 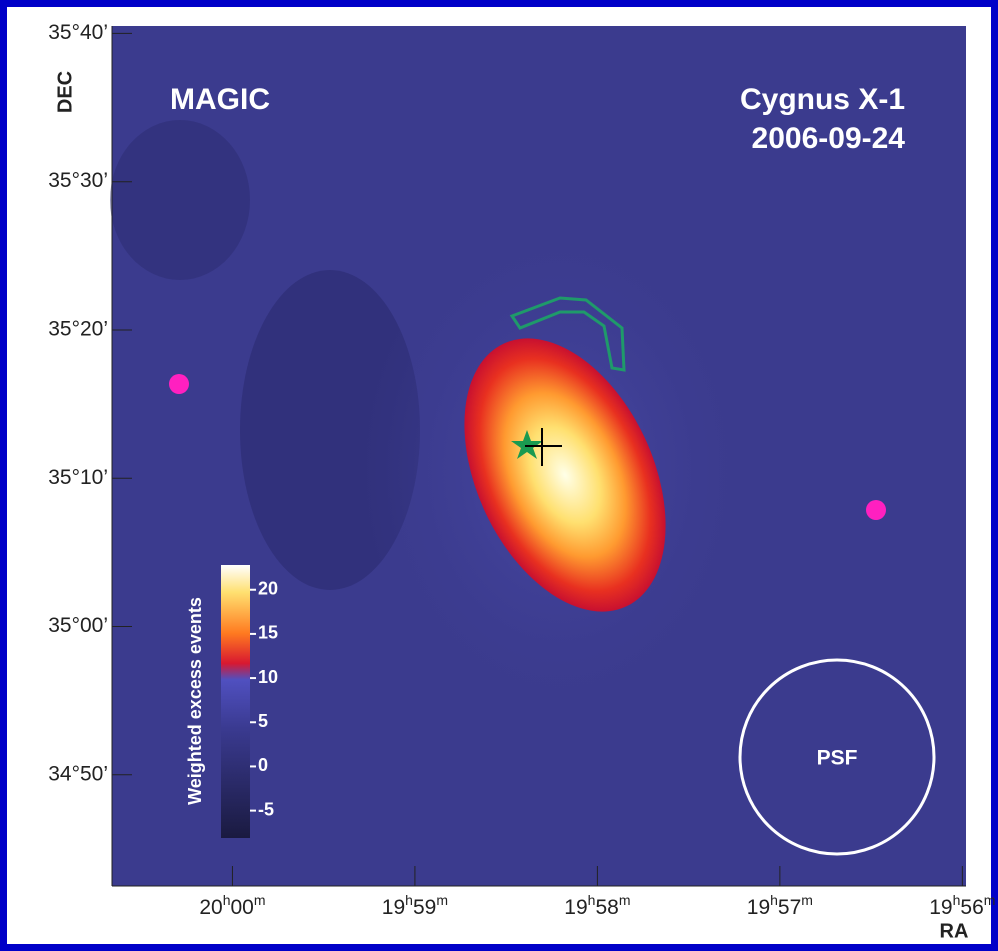 I want to click on dark-region, so click(x=180, y=200).